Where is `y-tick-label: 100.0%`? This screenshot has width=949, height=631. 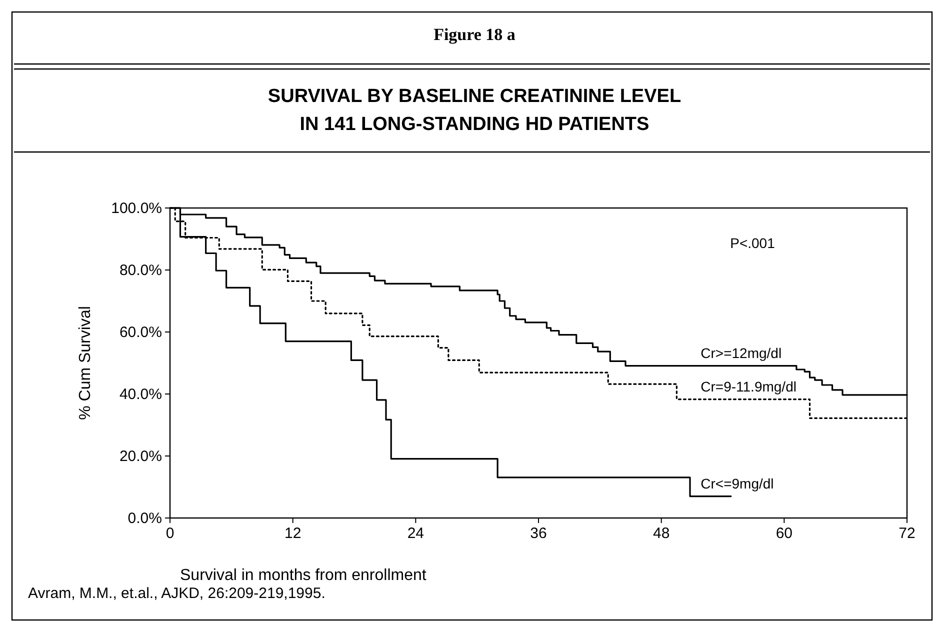 y-tick-label: 100.0% is located at coordinates (136, 208).